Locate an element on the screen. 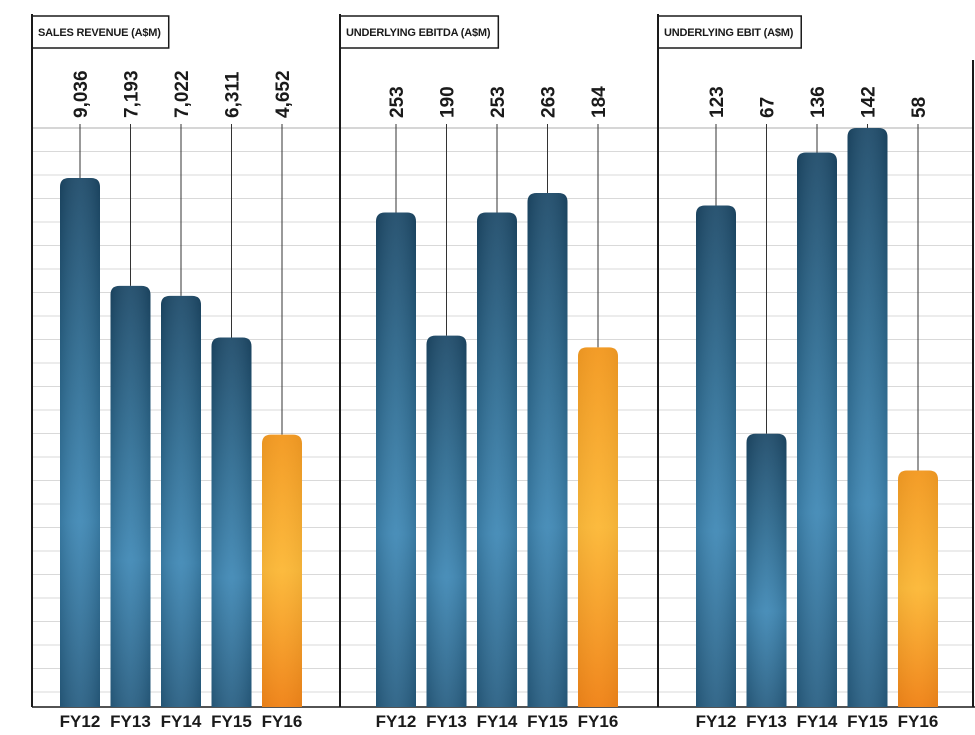  underlying-ebitda-value-label-fy14: 253 is located at coordinates (498, 102).